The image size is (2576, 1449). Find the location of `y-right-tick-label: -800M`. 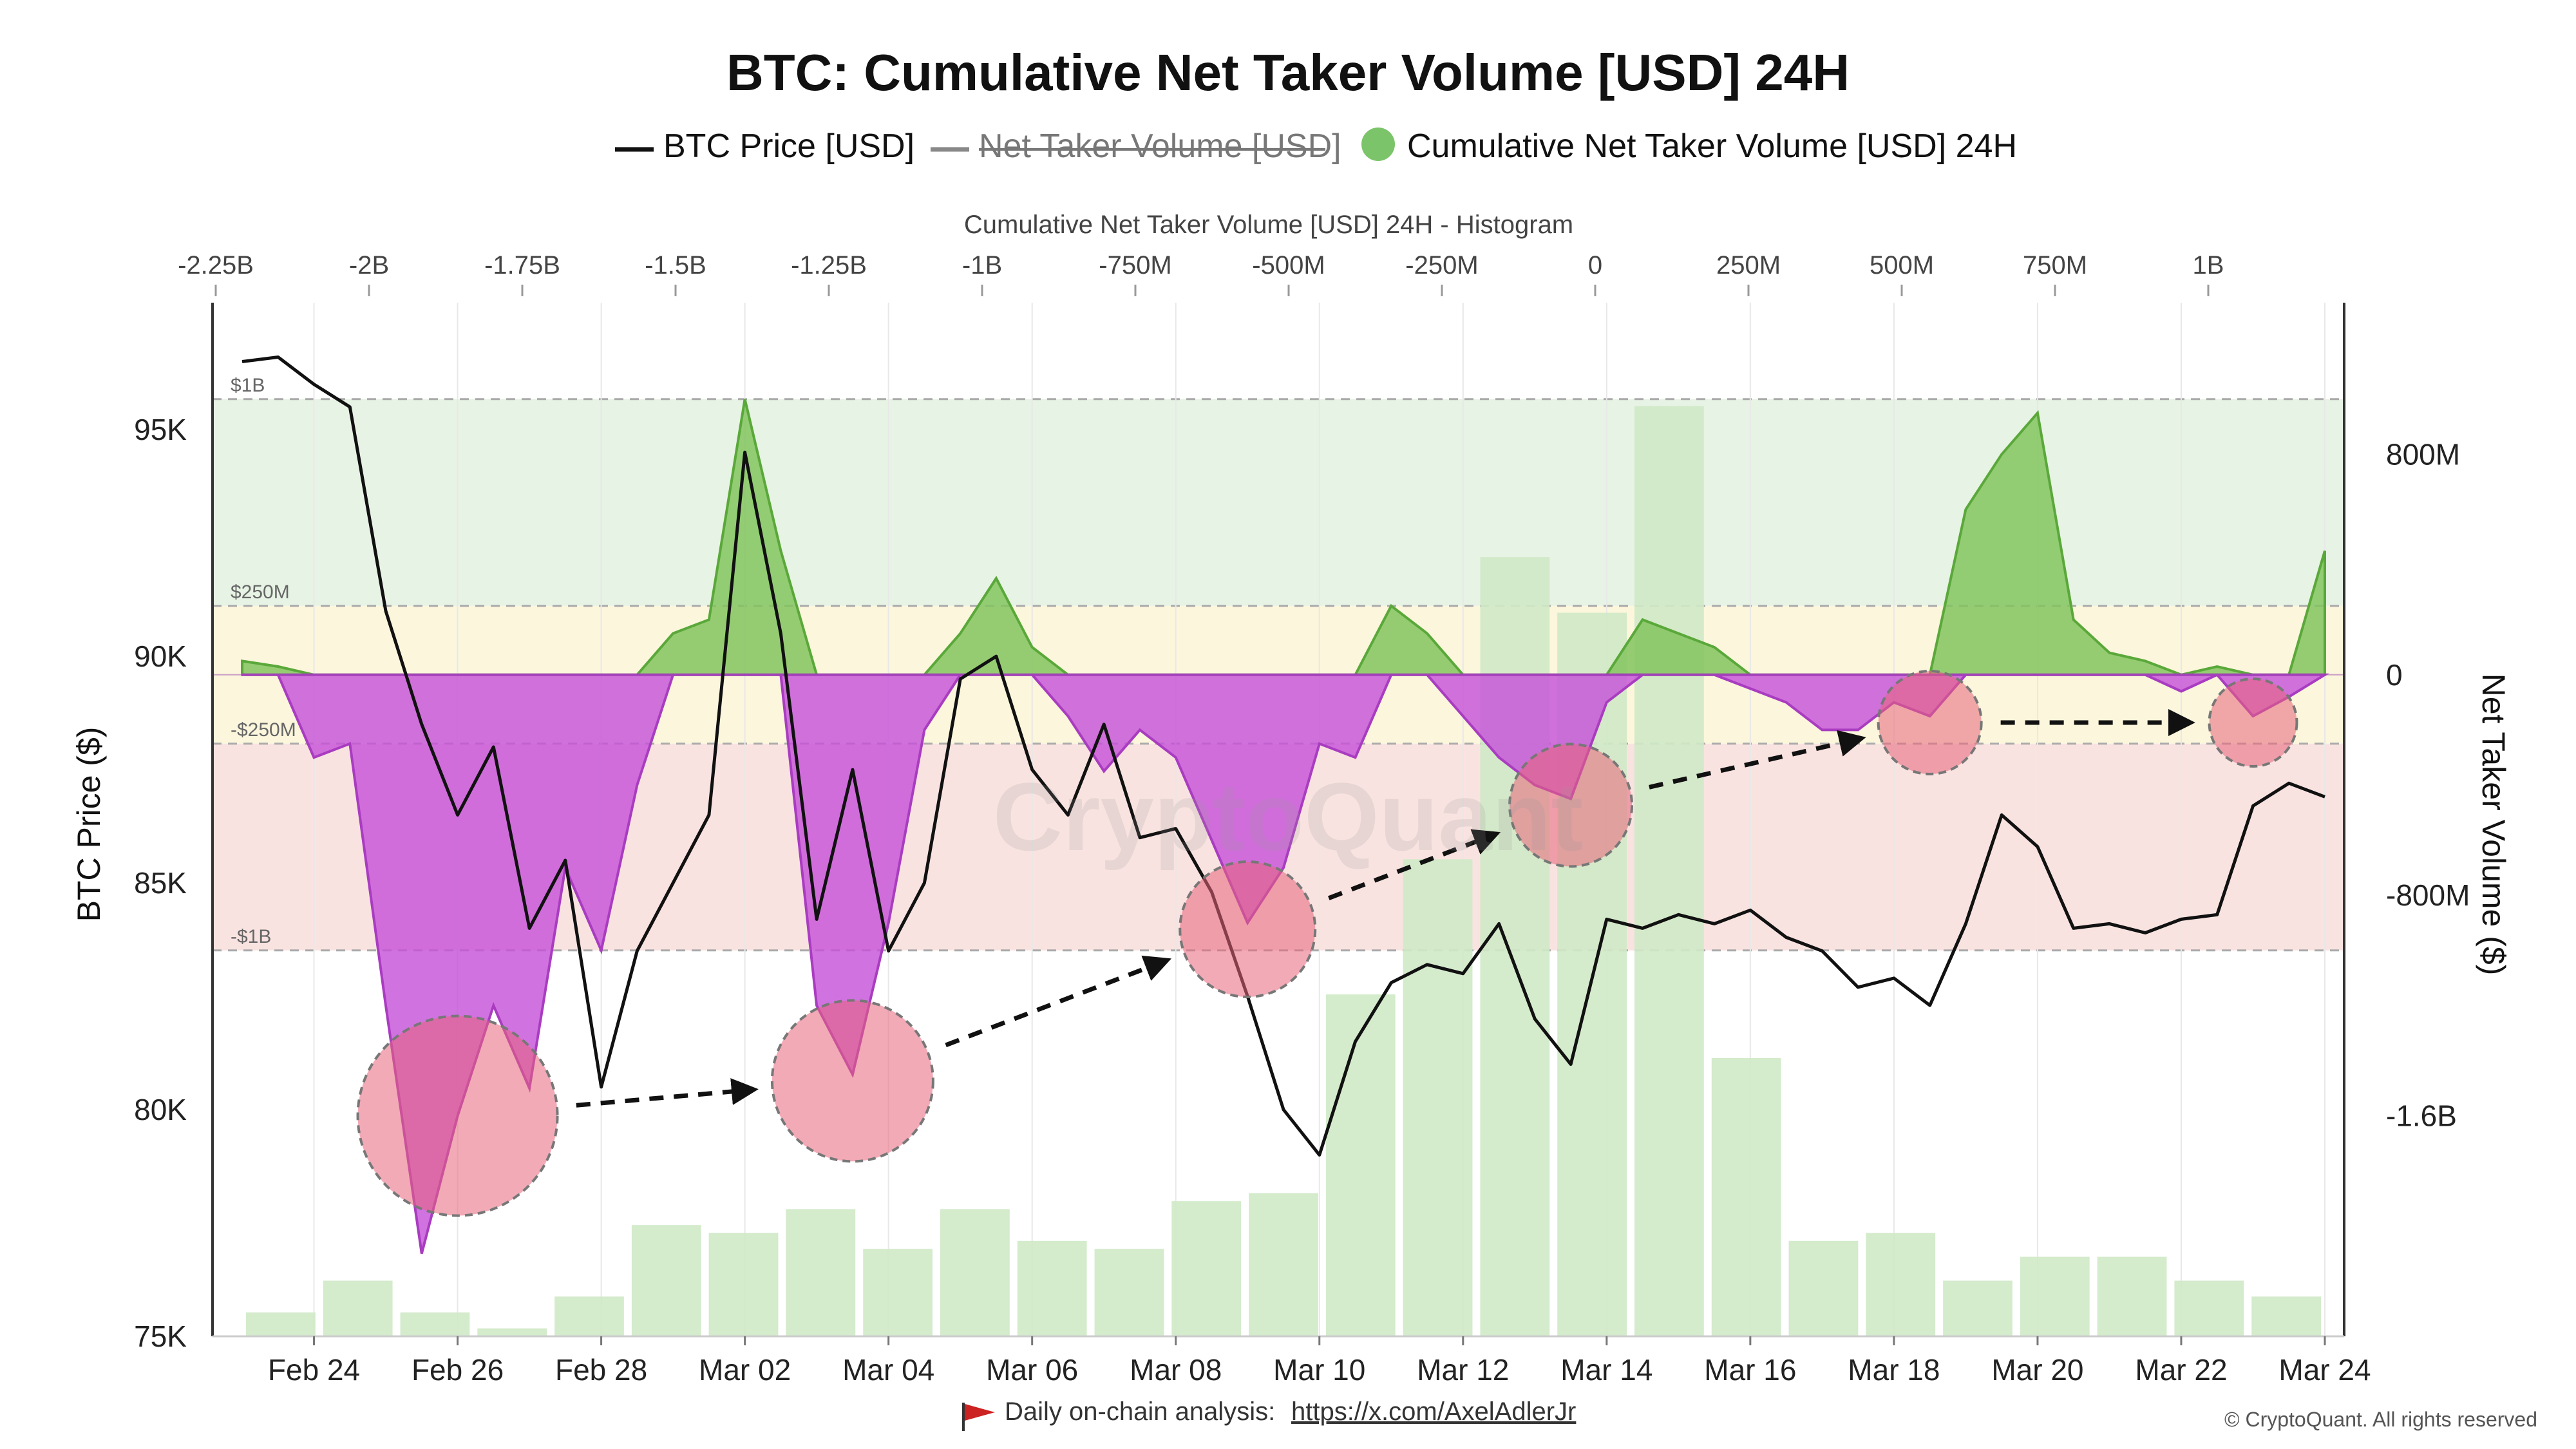

y-right-tick-label: -800M is located at coordinates (2428, 895).